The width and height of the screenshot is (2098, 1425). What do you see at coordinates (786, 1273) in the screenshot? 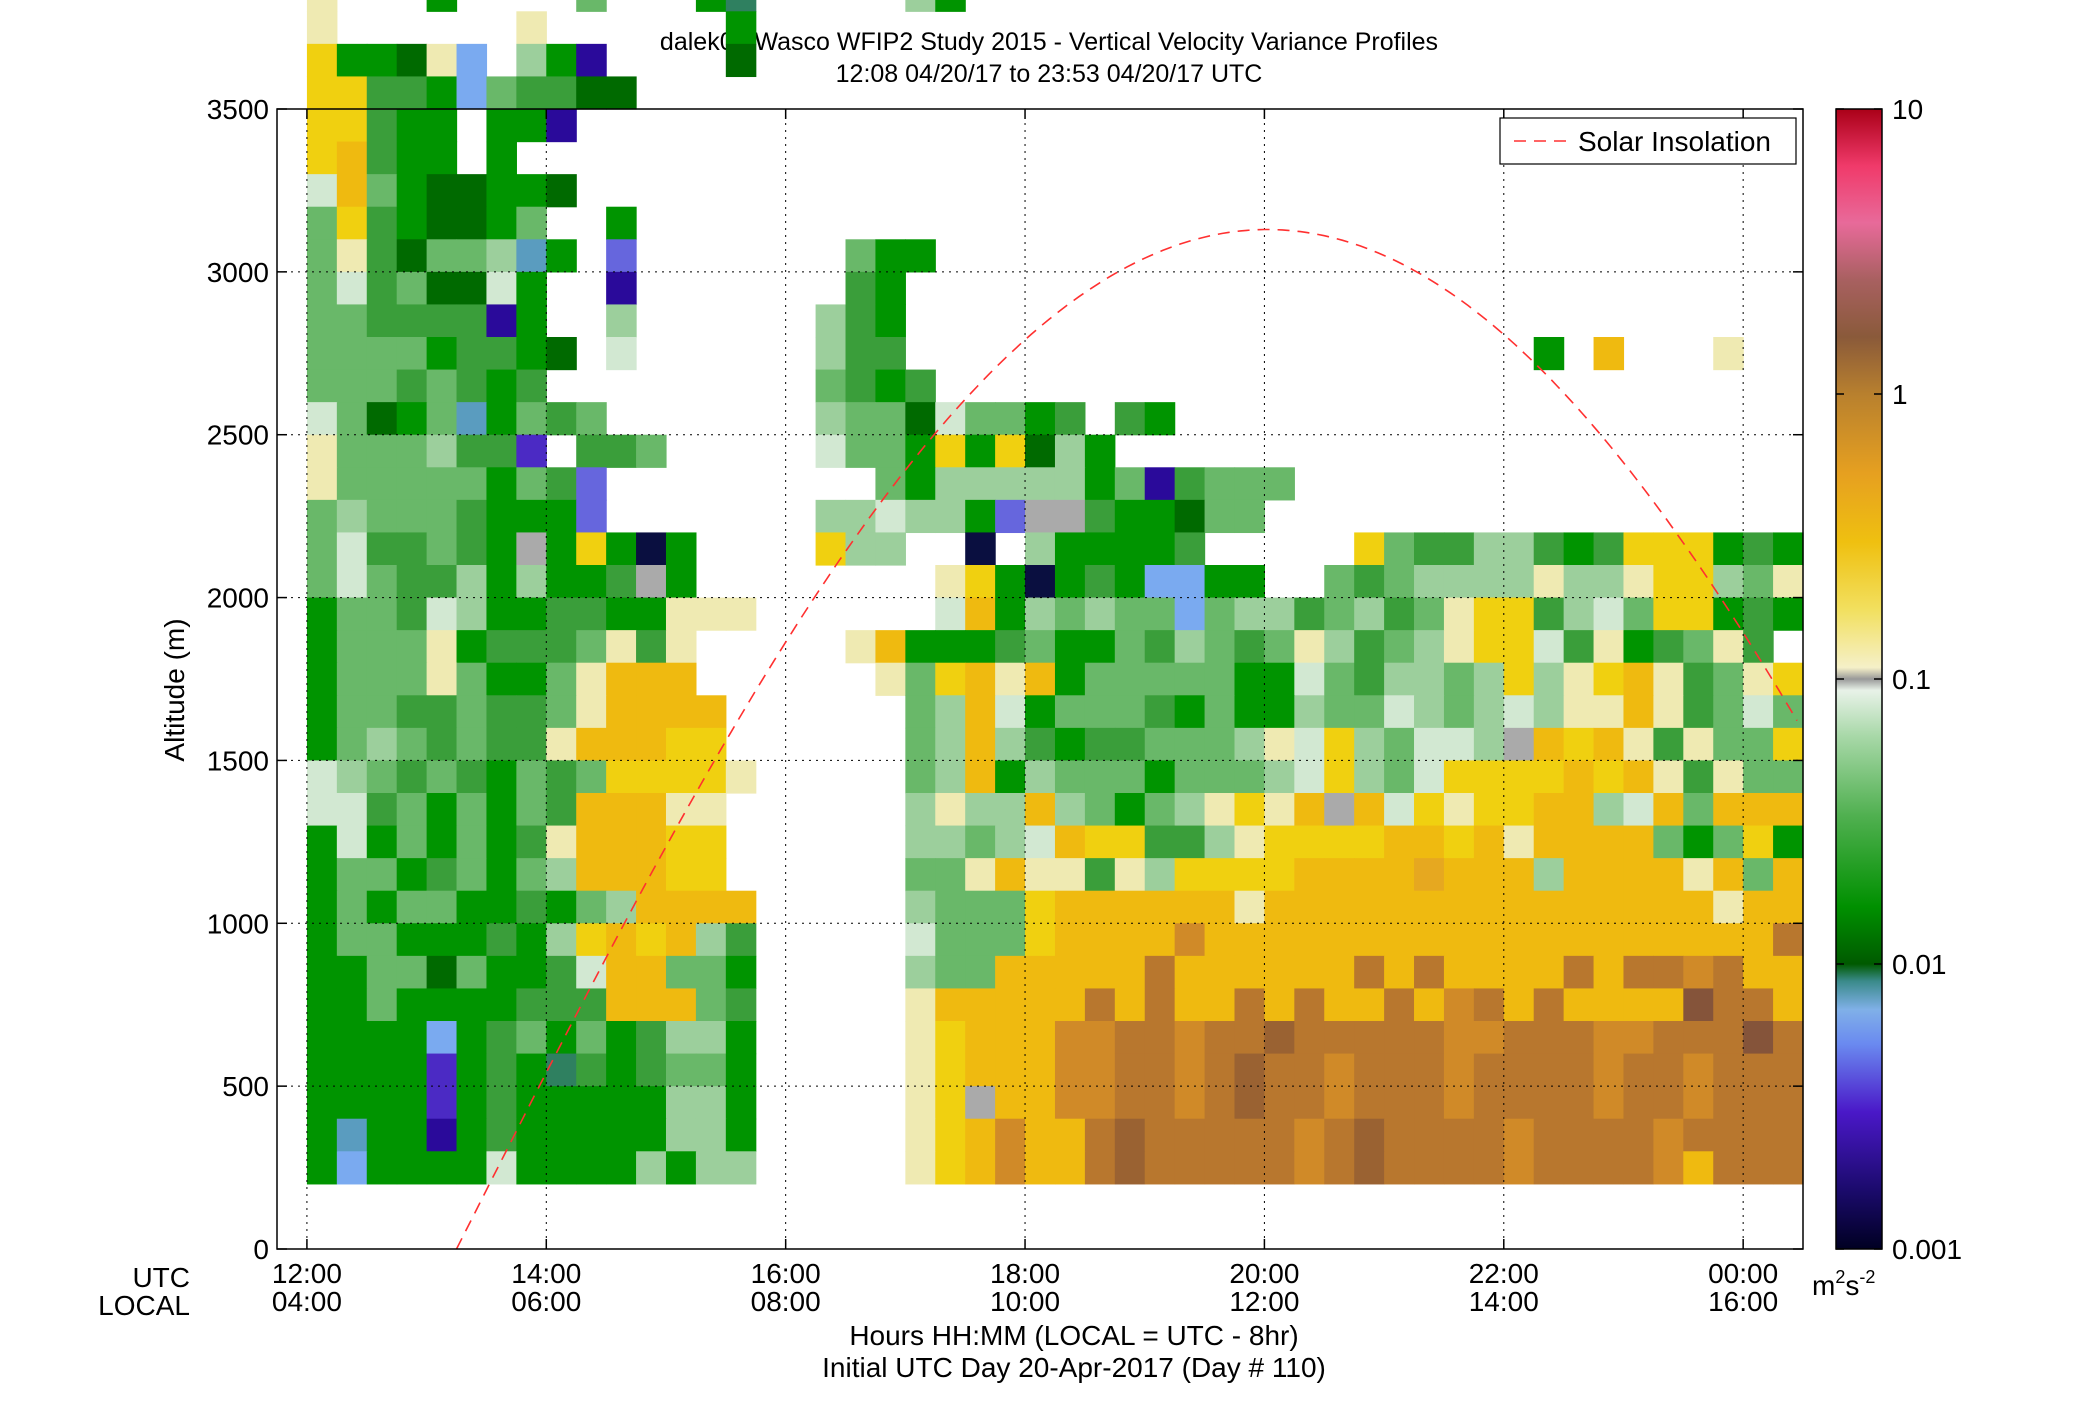
I see `x-tick-label-utc: 16:00` at bounding box center [786, 1273].